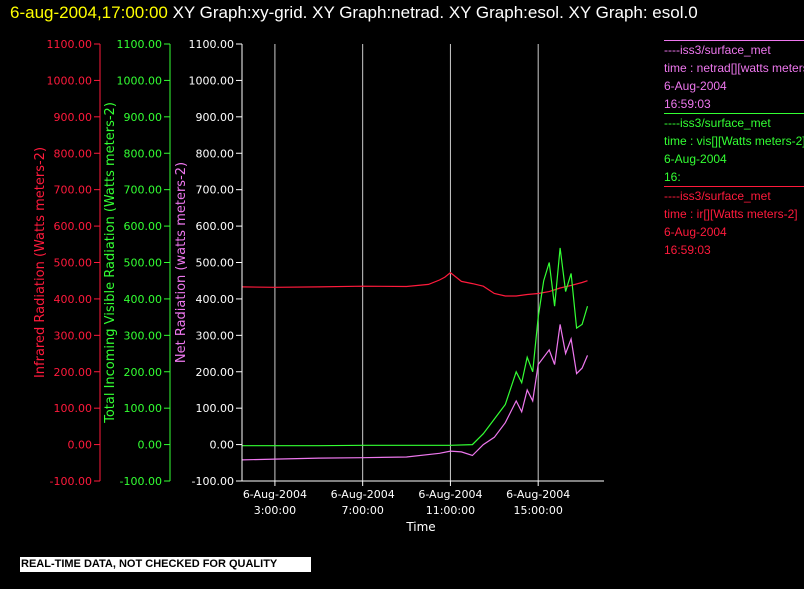  Describe the element at coordinates (165, 564) in the screenshot. I see `quality-disclaimer: REAL-TIME DATA, NOT CHECKED FOR QUALITY` at that location.